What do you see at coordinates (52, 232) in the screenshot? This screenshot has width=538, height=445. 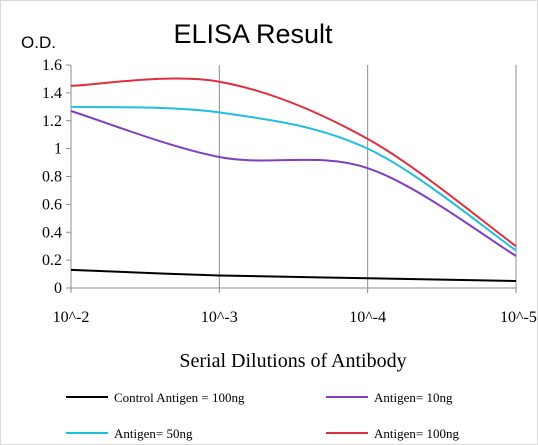 I see `y-tick-label: 0.4` at bounding box center [52, 232].